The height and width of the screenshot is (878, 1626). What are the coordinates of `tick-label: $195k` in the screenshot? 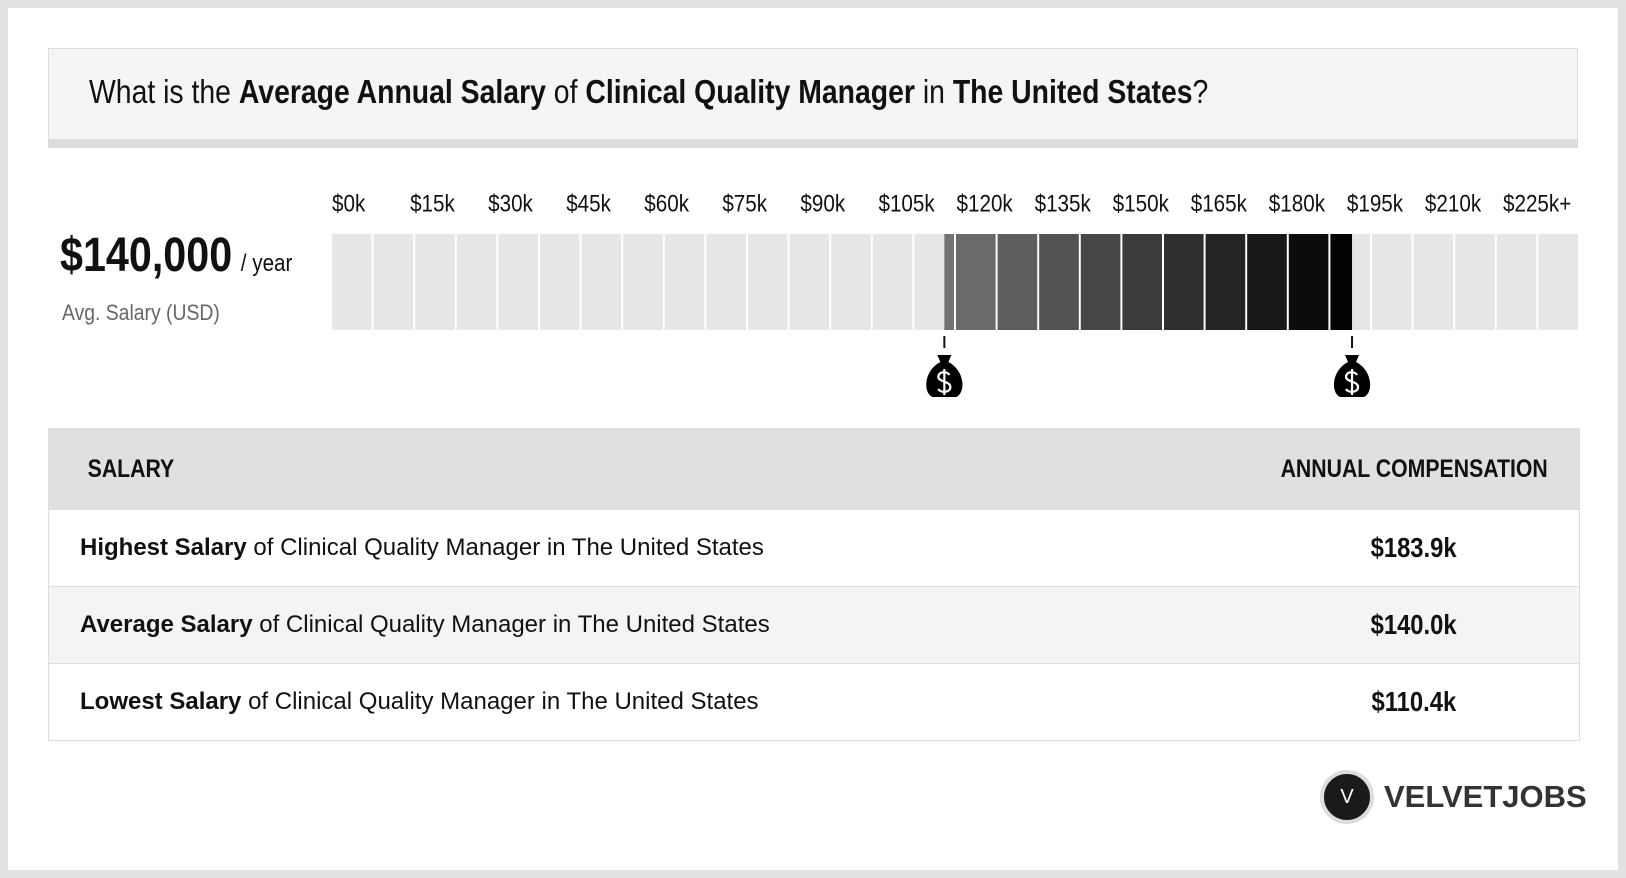 It's located at (1375, 203).